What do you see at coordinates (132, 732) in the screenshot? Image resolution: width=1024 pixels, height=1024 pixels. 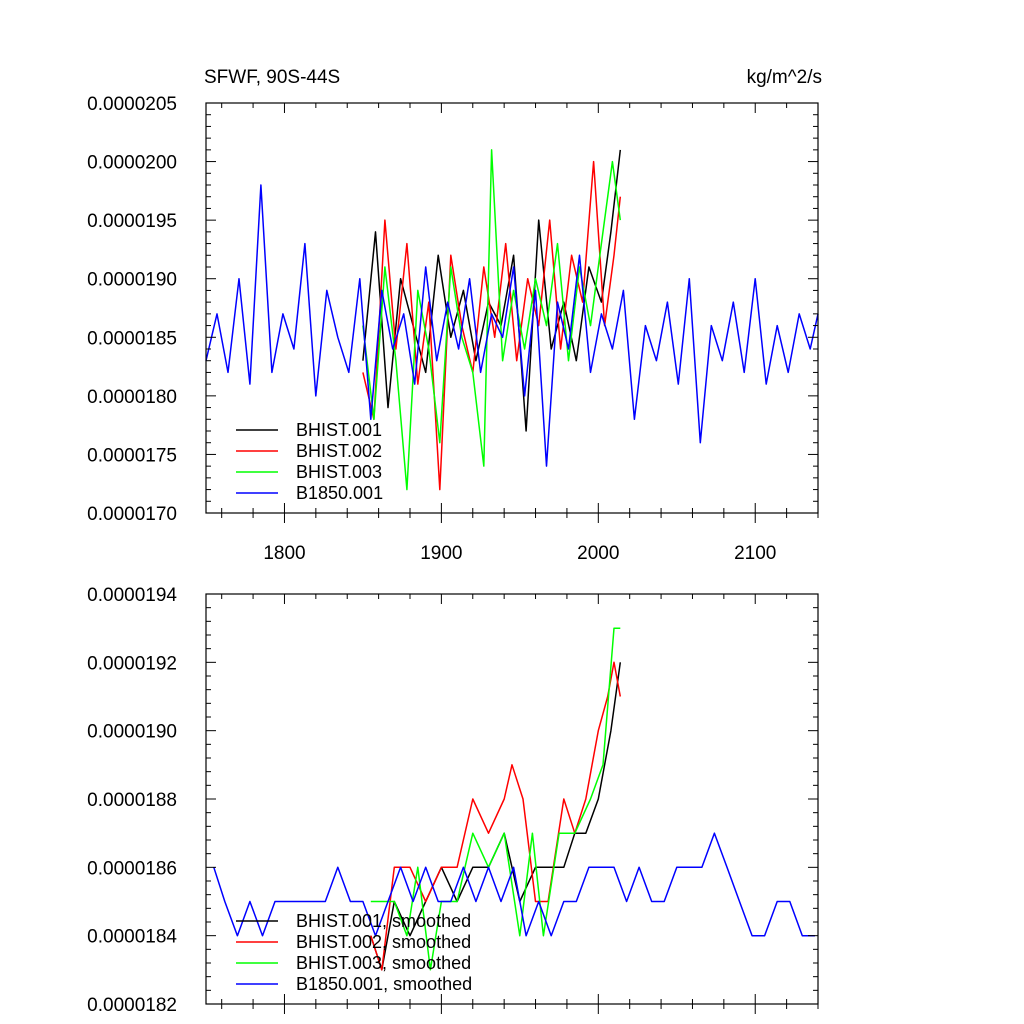 I see `bottom-y-tick-label: 0.0000190` at bounding box center [132, 732].